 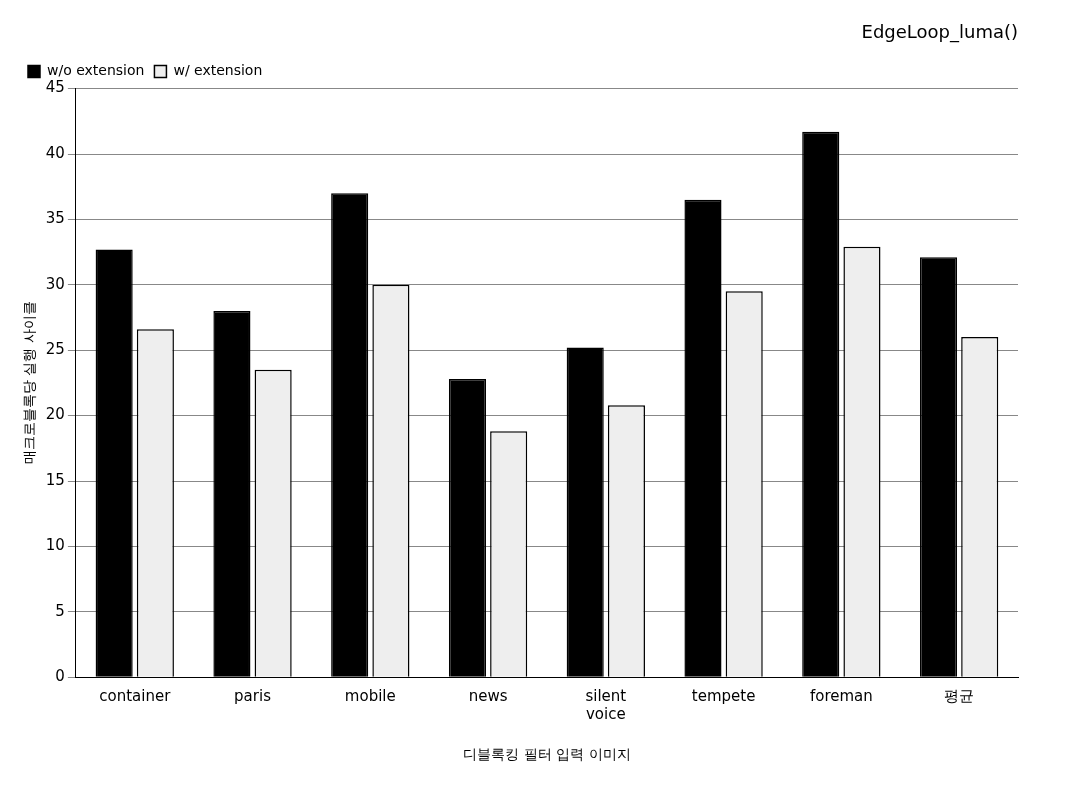 I want to click on y-tick-label: 40, so click(x=55, y=152).